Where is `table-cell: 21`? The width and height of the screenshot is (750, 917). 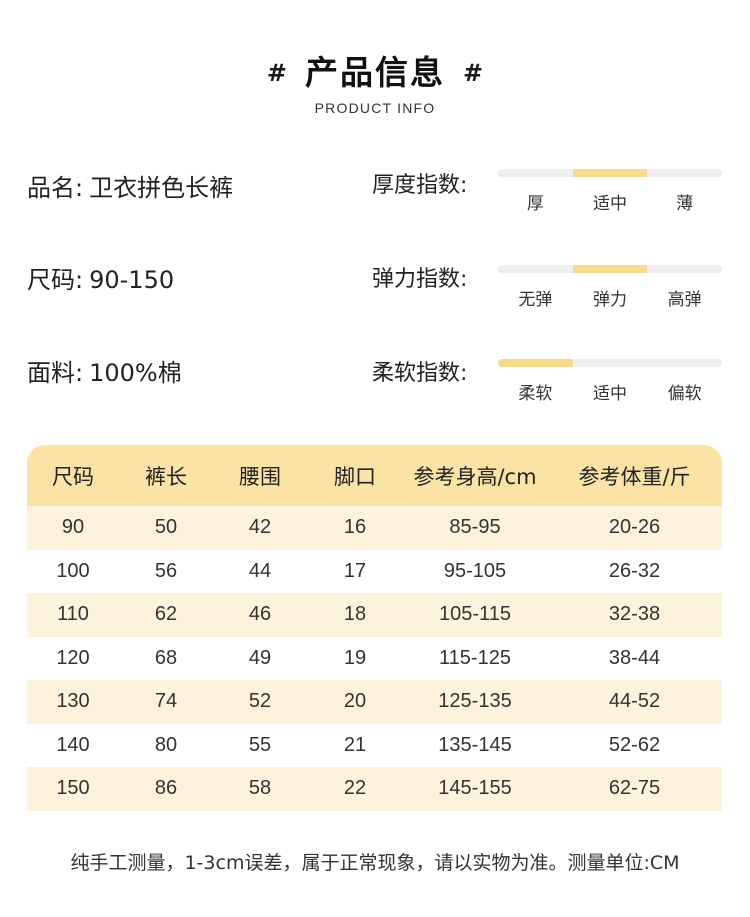 table-cell: 21 is located at coordinates (355, 744).